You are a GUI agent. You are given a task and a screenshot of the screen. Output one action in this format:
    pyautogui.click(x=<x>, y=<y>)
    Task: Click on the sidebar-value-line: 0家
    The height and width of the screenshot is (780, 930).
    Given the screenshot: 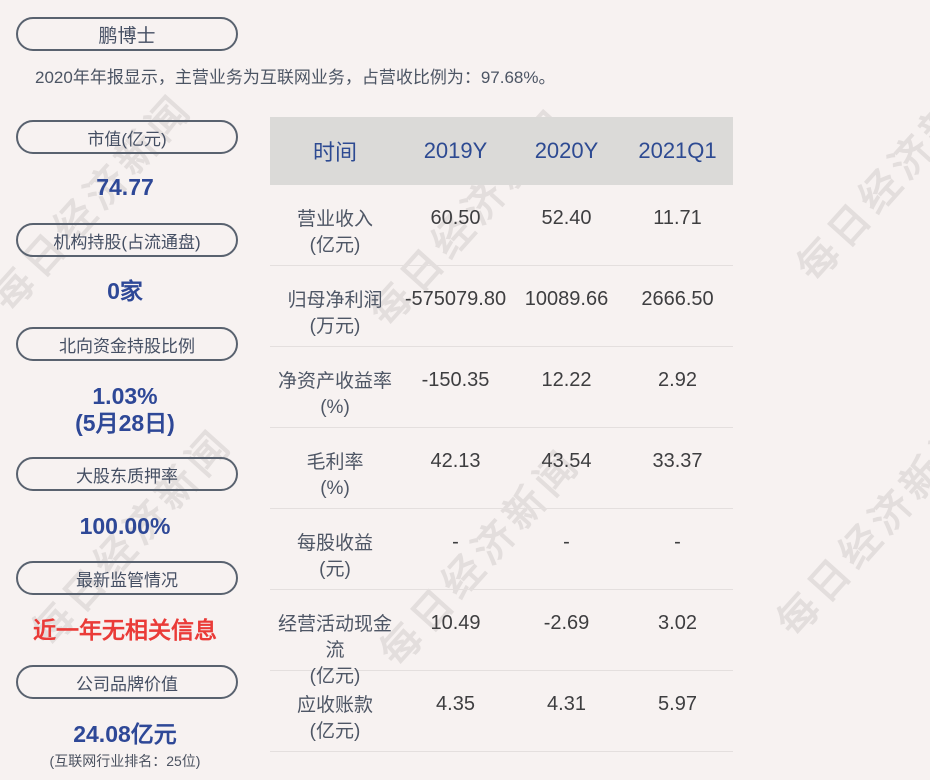 What is the action you would take?
    pyautogui.click(x=125, y=291)
    